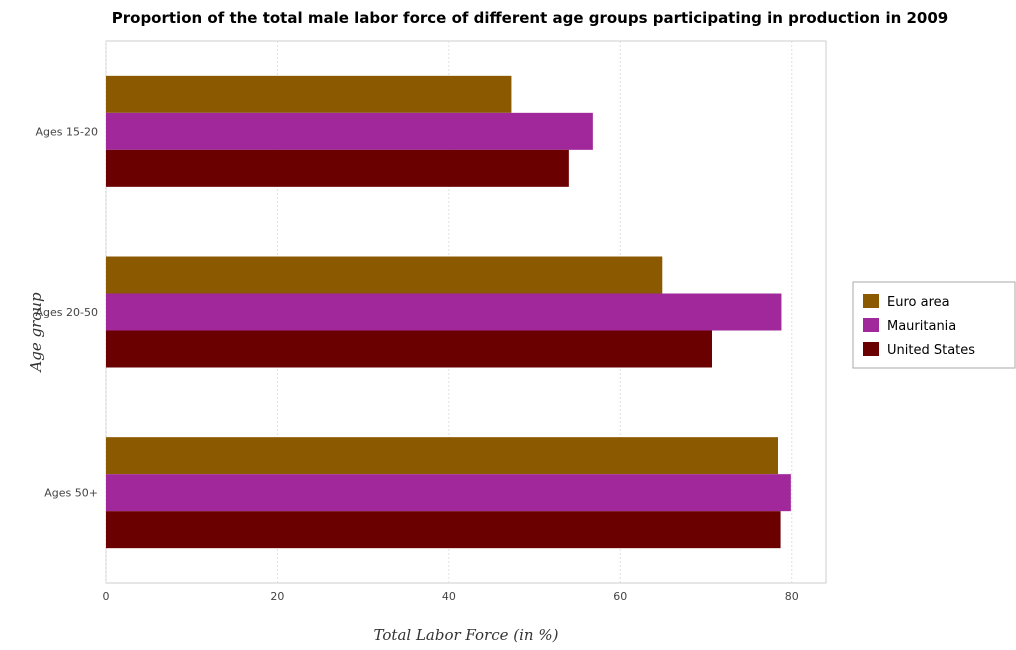 The image size is (1016, 650). What do you see at coordinates (36, 333) in the screenshot?
I see `y-axis-label: Age group` at bounding box center [36, 333].